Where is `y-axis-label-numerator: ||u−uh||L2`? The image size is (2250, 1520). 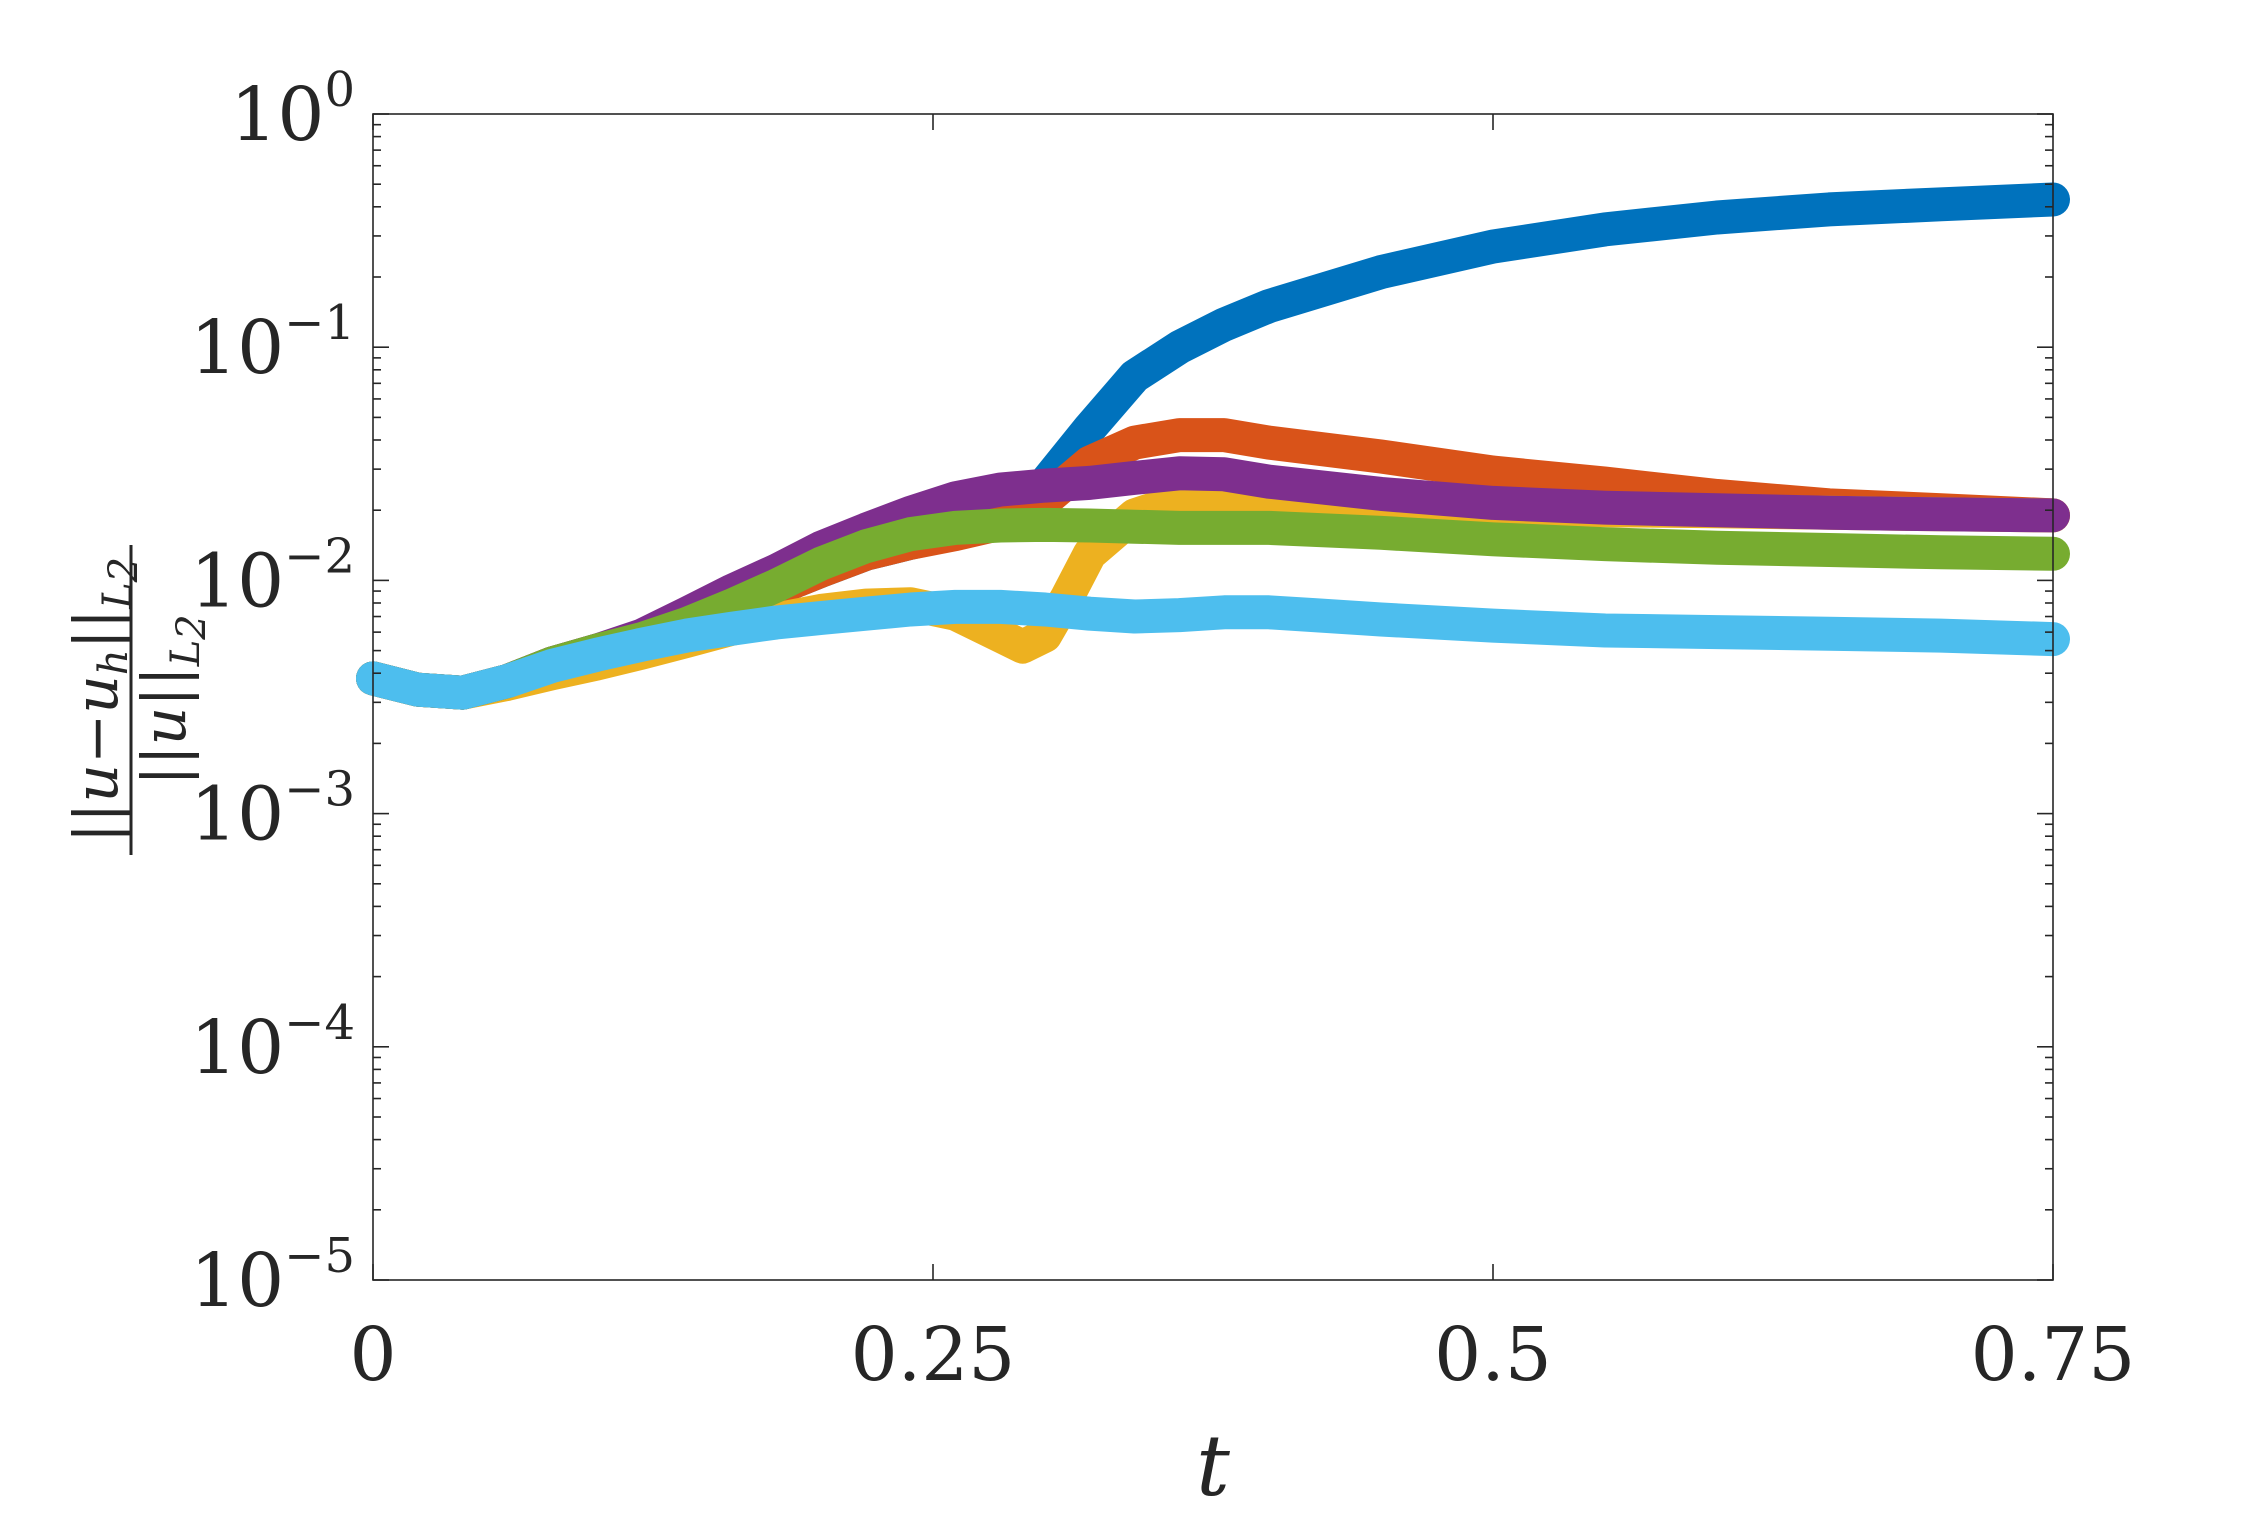
y-axis-label-numerator: ||u−uh||L2 is located at coordinates (104, 700).